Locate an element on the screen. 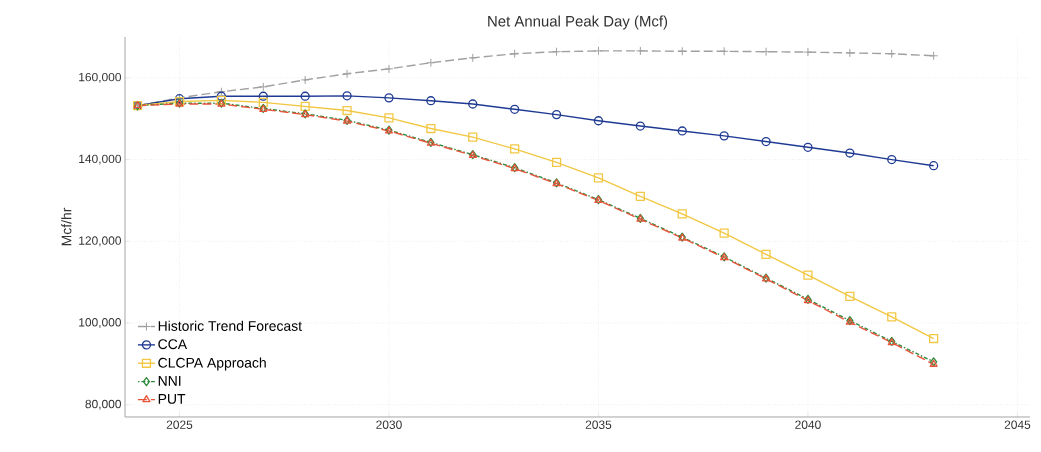 Image resolution: width=1041 pixels, height=452 pixels. x-tick-label: 2045 is located at coordinates (1017, 424).